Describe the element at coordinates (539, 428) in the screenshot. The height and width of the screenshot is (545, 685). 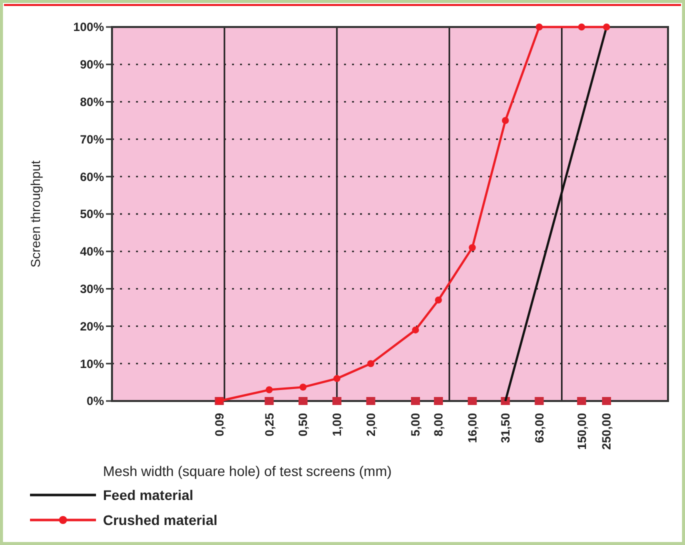
I see `x-tick-label: 63,00` at that location.